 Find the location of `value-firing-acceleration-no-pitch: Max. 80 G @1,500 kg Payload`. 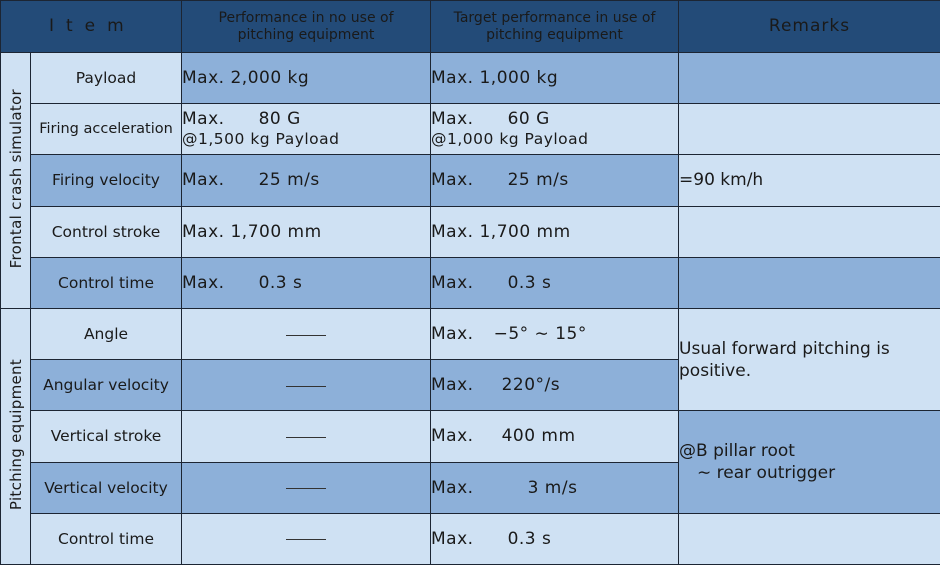

value-firing-acceleration-no-pitch: Max. 80 G @1,500 kg Payload is located at coordinates (306, 129).